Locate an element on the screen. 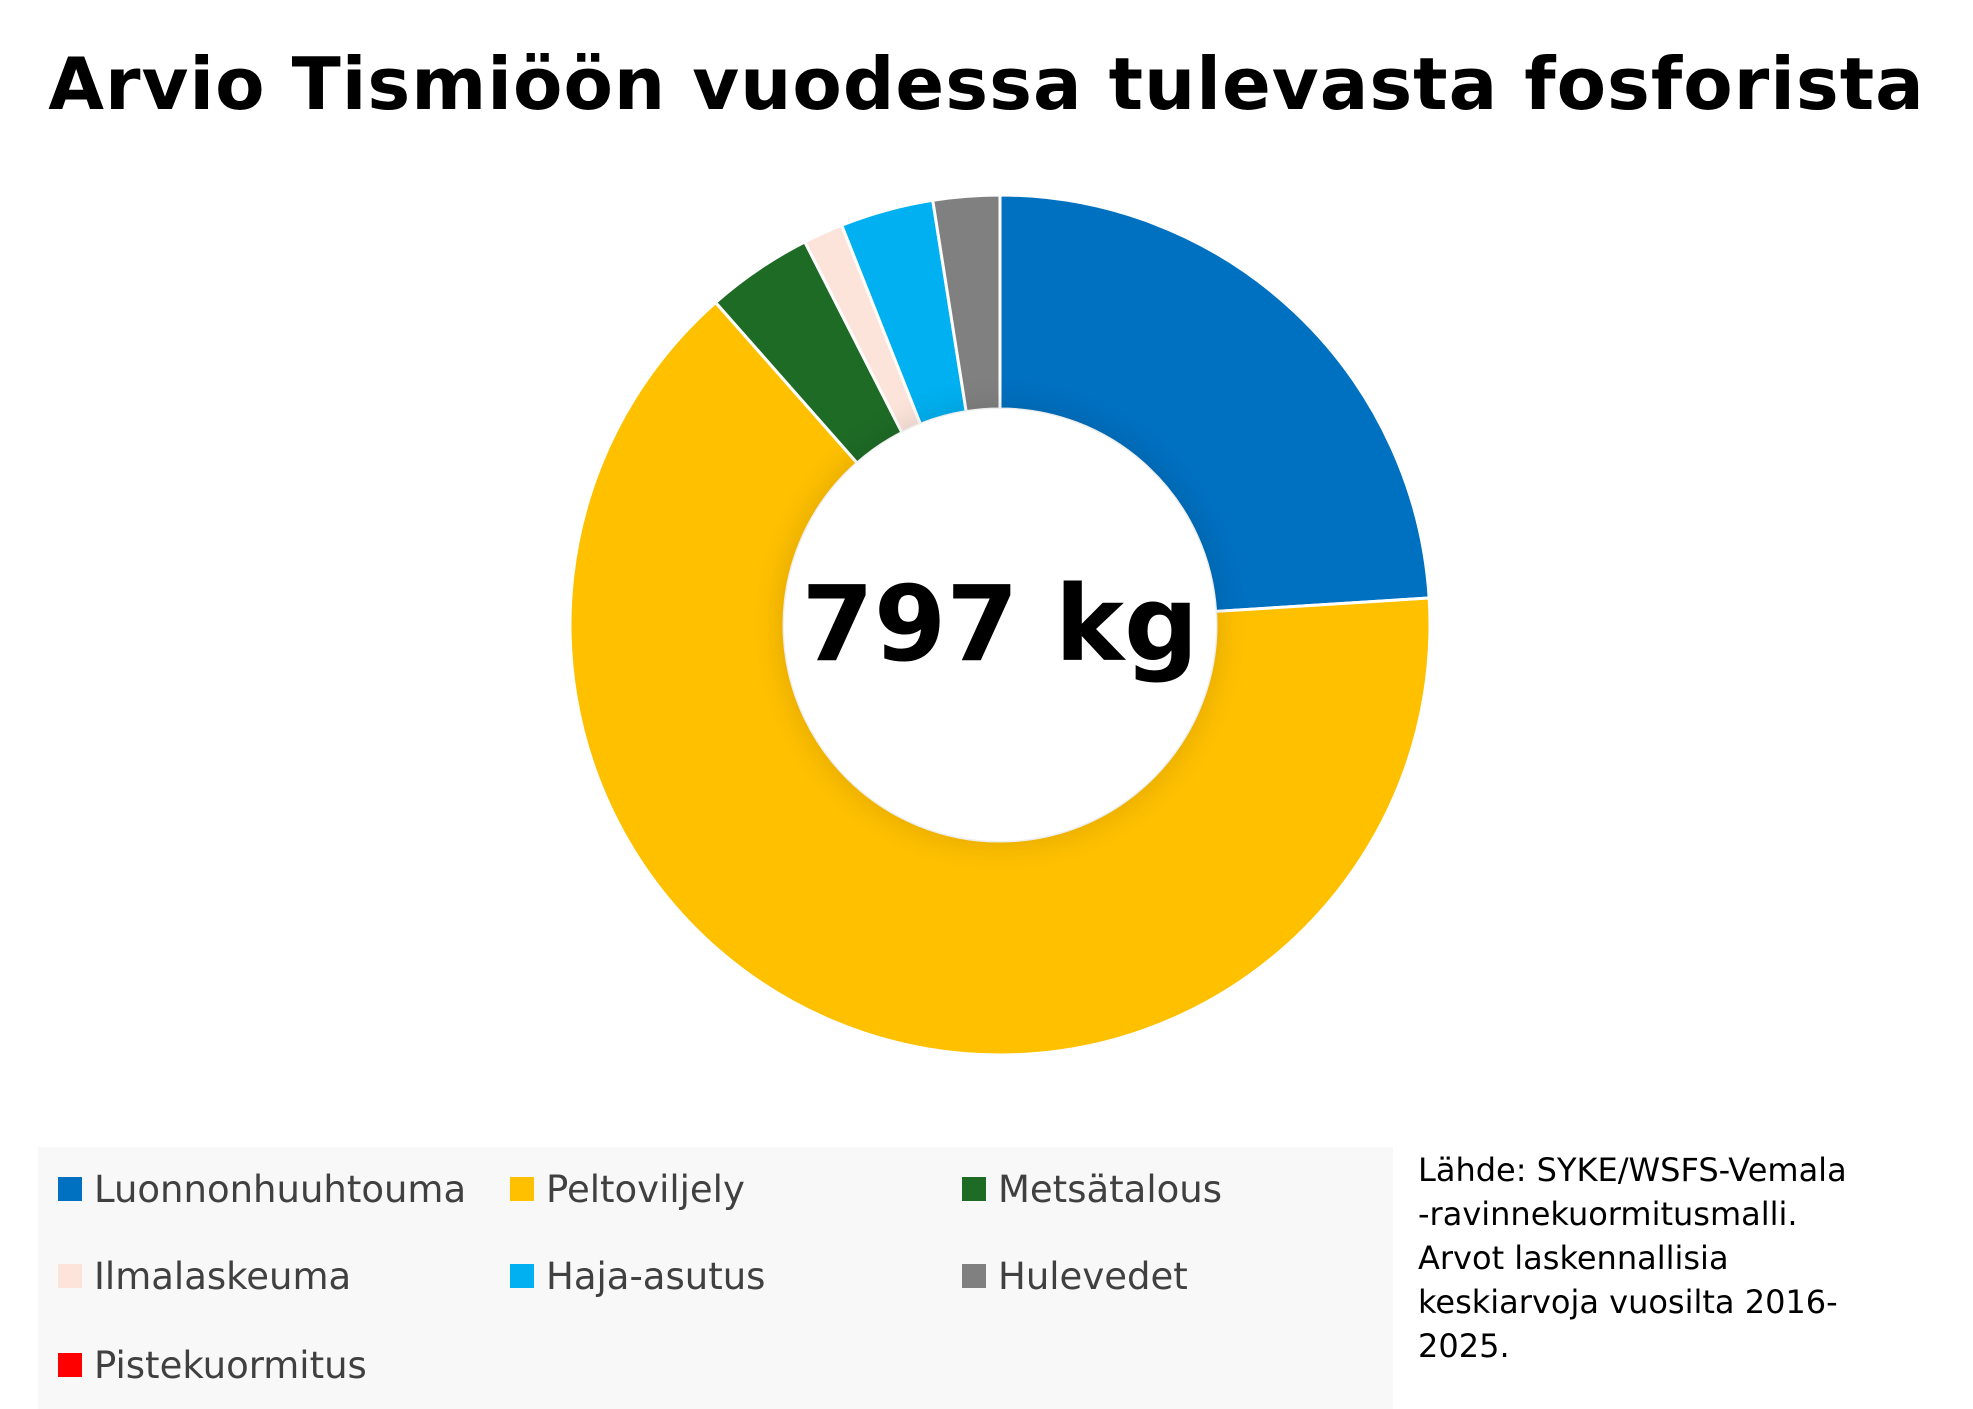 Image resolution: width=1973 pixels, height=1409 pixels. legend-label: Haja-asutus is located at coordinates (656, 1276).